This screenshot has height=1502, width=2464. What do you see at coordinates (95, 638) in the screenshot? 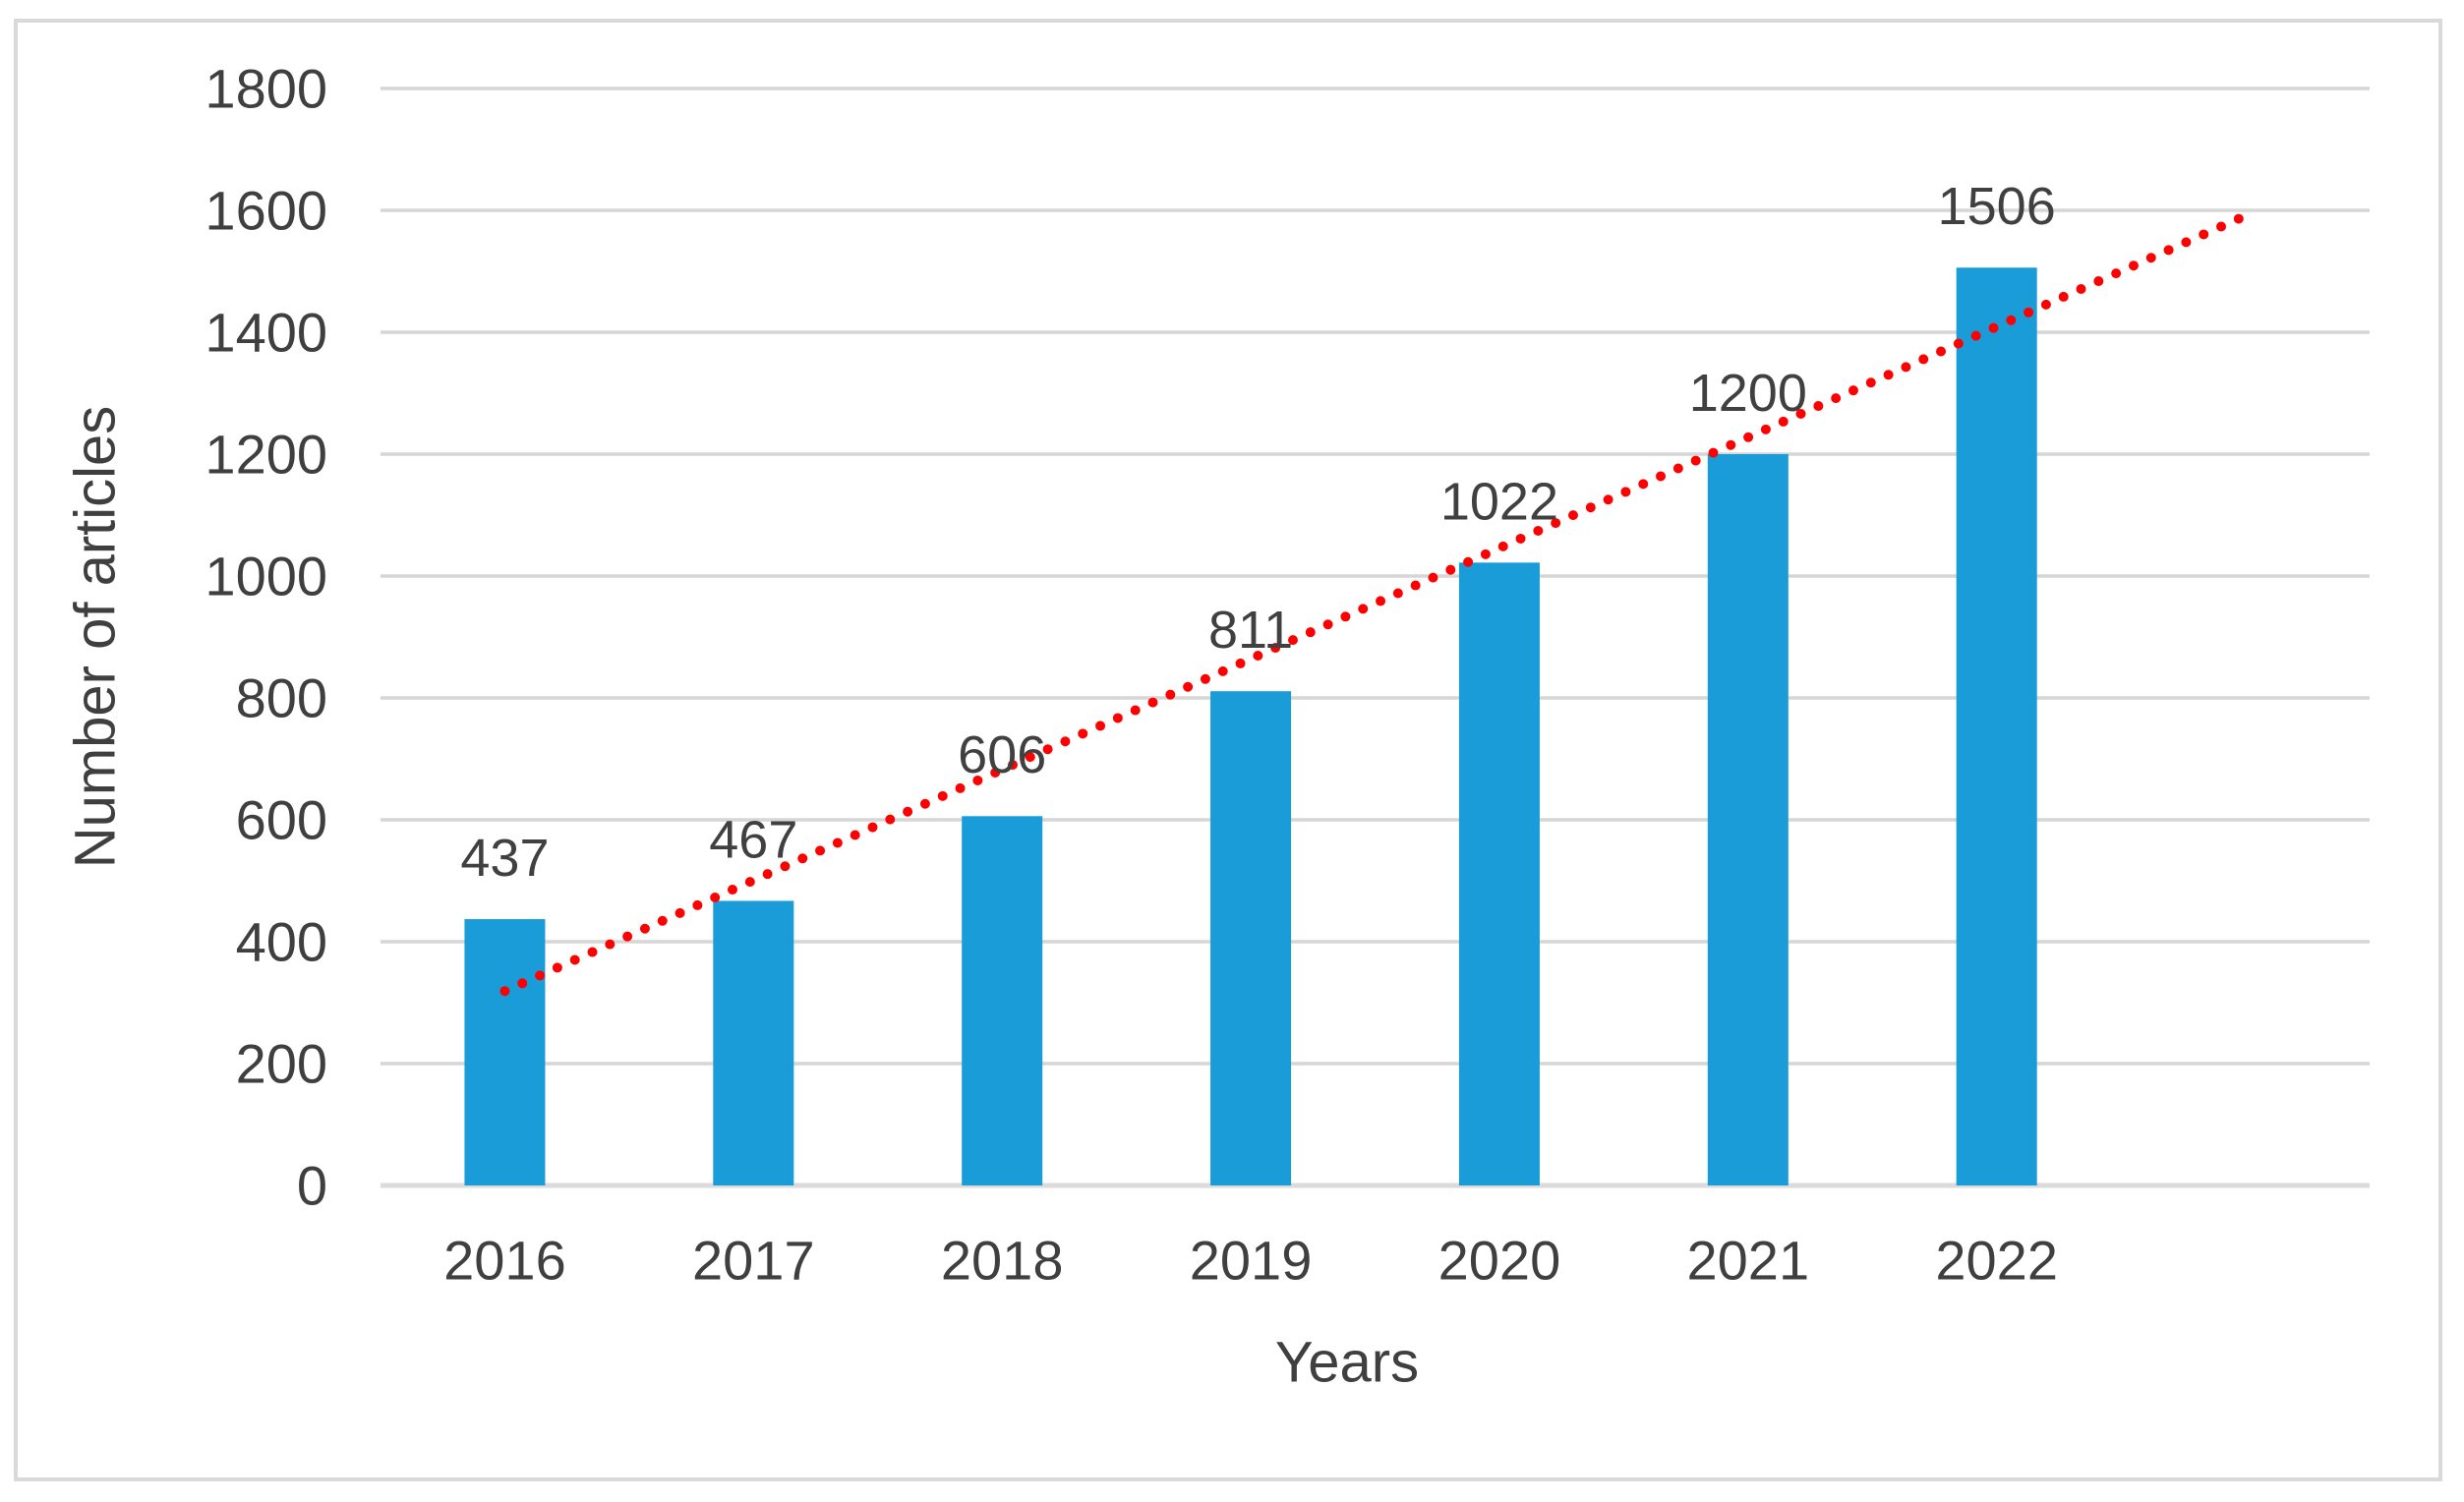
I see `y-axis-title: Number of articles` at bounding box center [95, 638].